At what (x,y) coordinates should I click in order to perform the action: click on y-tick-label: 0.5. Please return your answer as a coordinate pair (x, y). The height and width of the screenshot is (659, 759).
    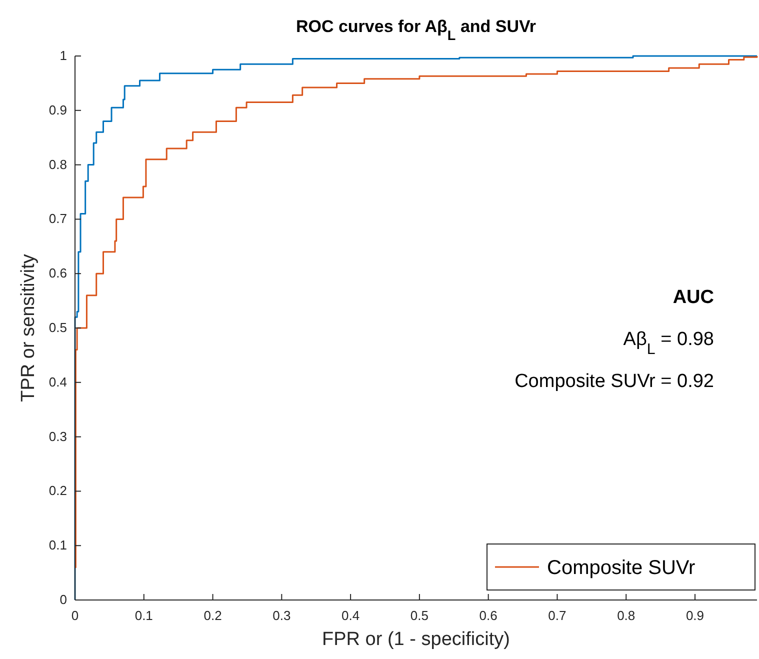
    Looking at the image, I should click on (57, 327).